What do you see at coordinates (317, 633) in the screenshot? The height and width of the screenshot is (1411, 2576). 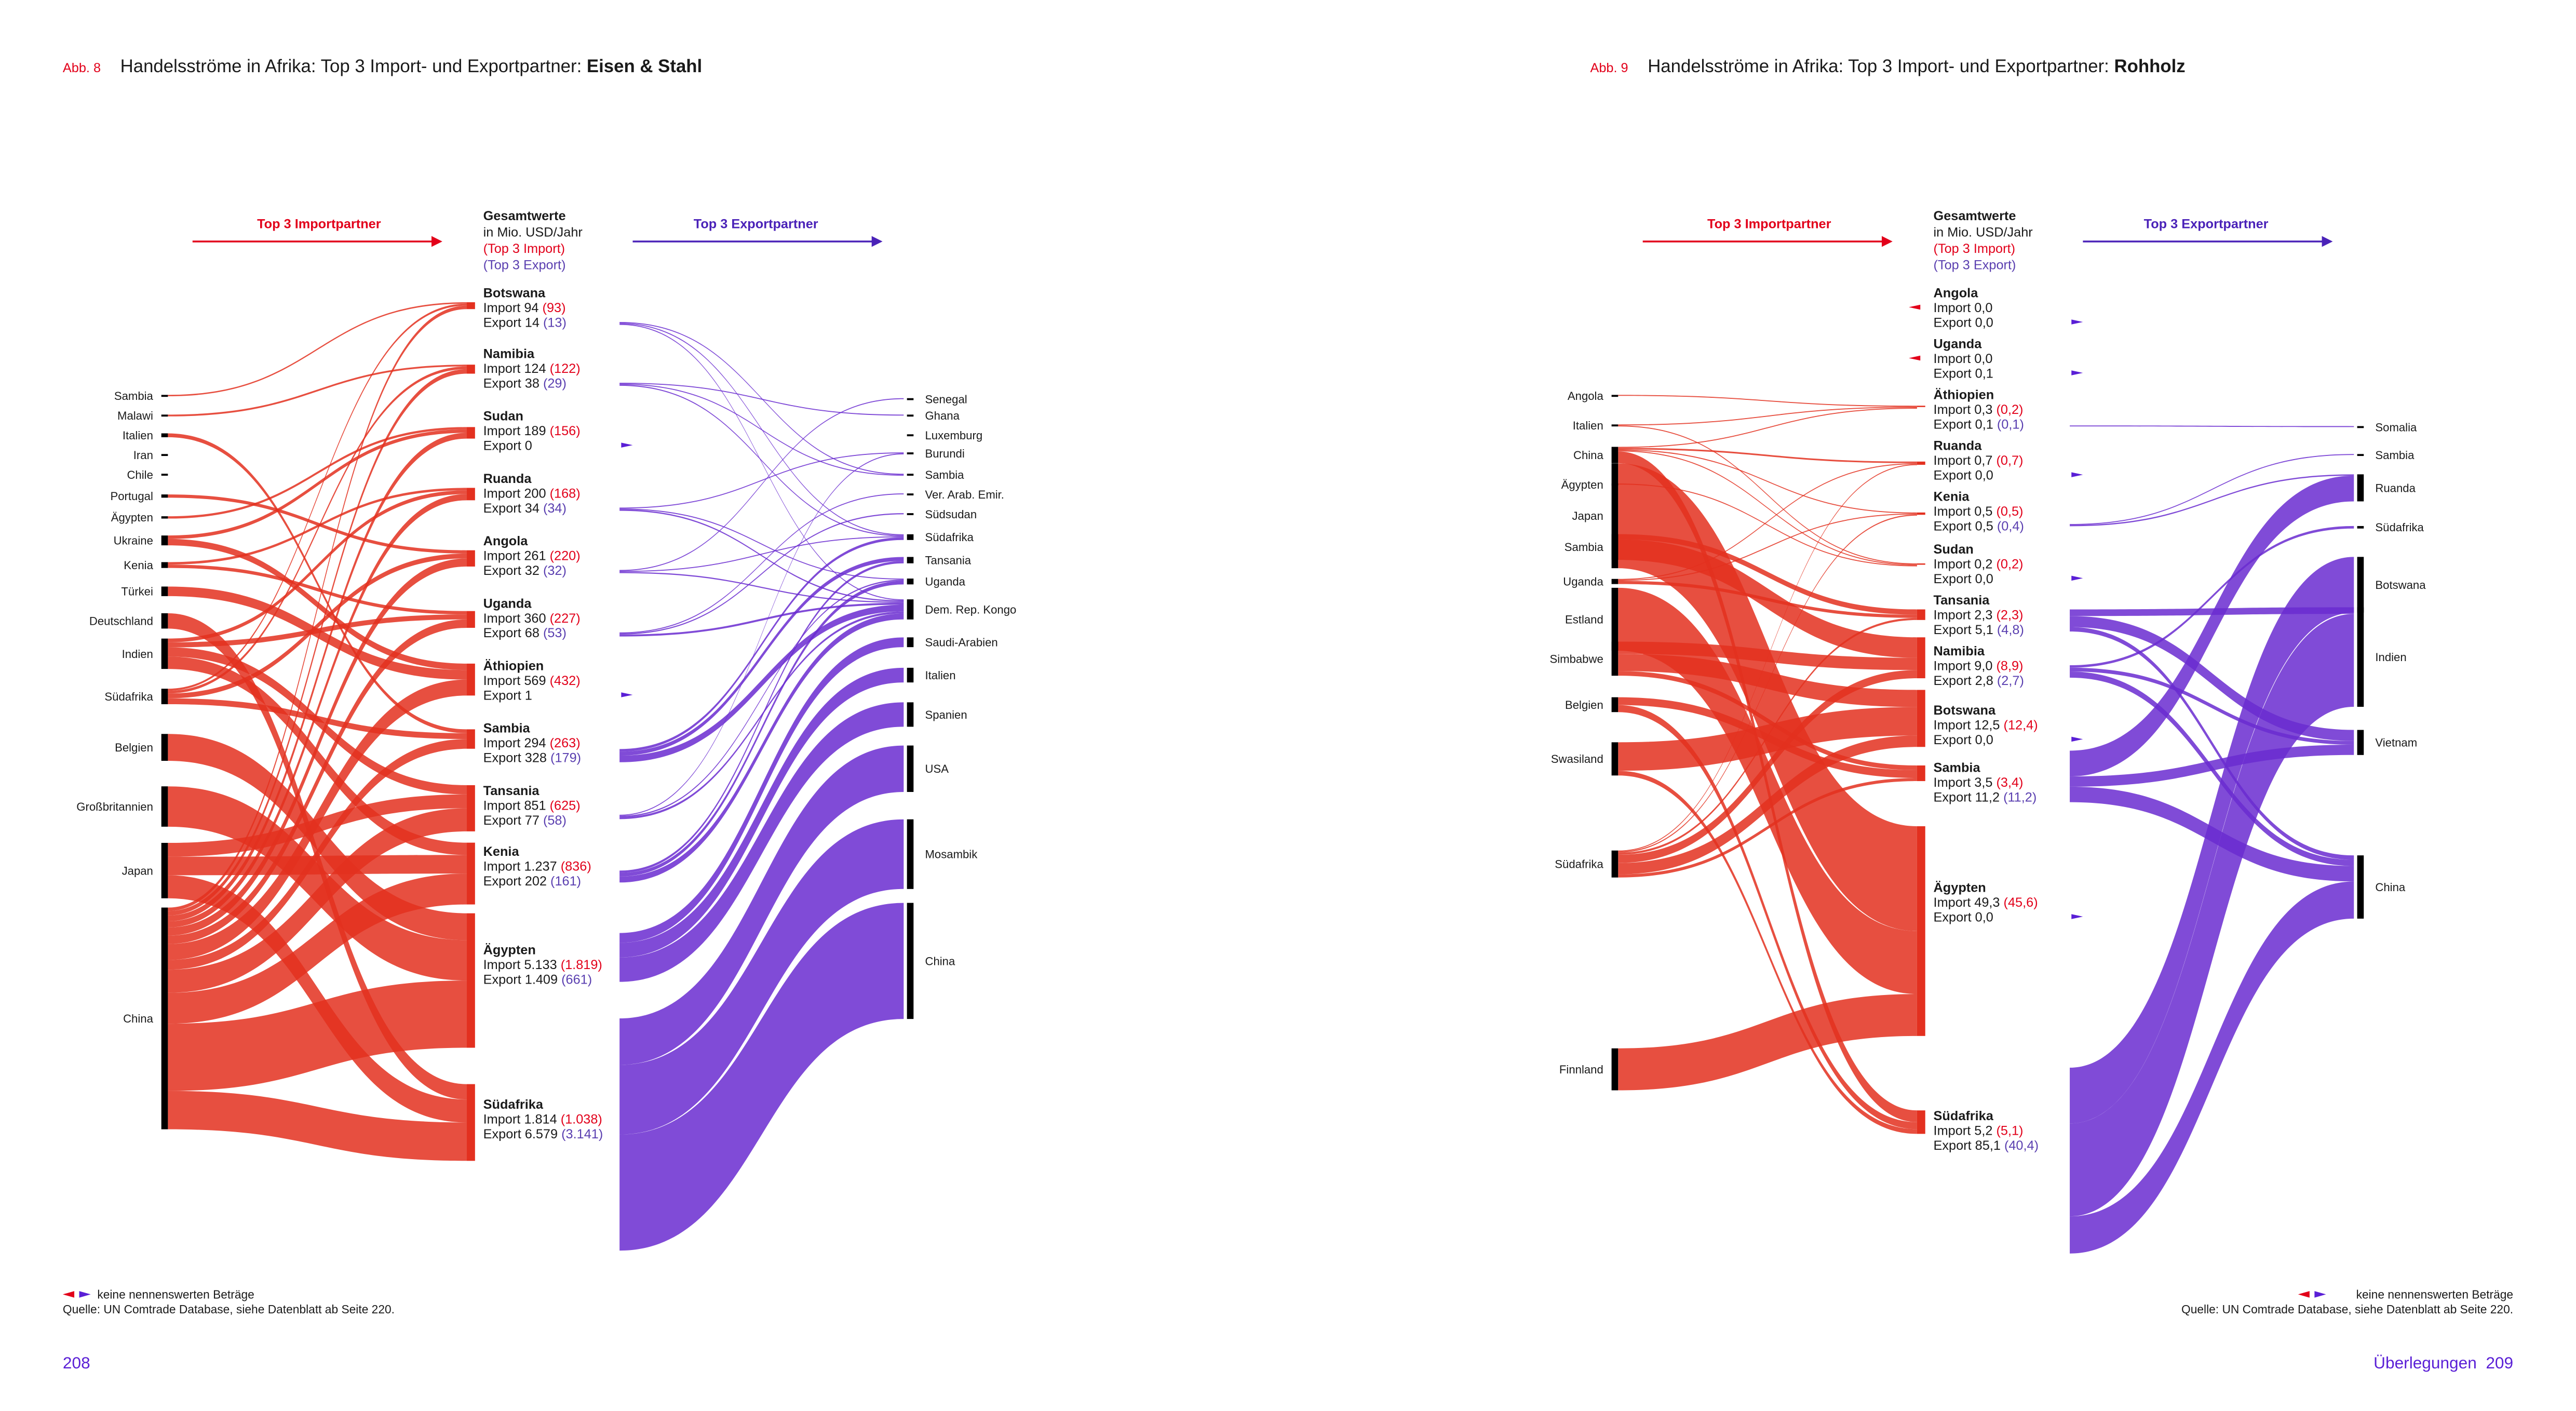 I see `import-flow-türkei-äthiopien` at bounding box center [317, 633].